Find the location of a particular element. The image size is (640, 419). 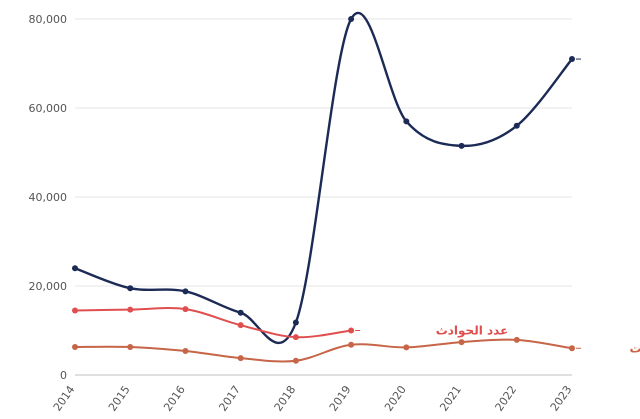

x-tick-label: 2019 is located at coordinates (340, 398).